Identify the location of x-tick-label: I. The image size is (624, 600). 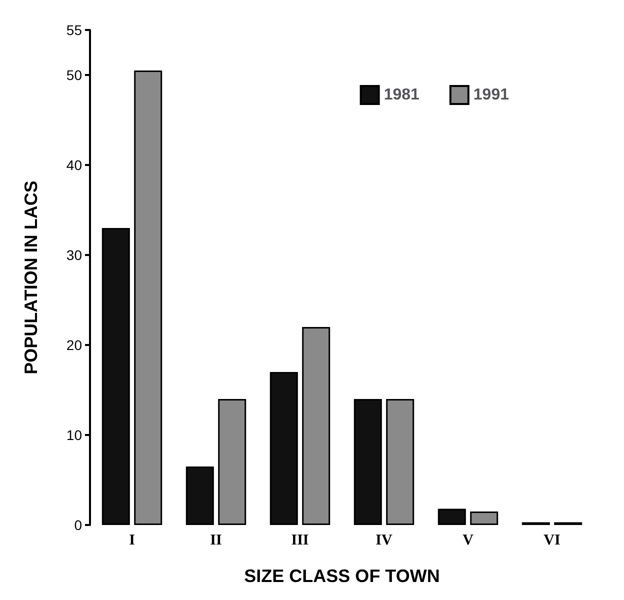
(132, 540).